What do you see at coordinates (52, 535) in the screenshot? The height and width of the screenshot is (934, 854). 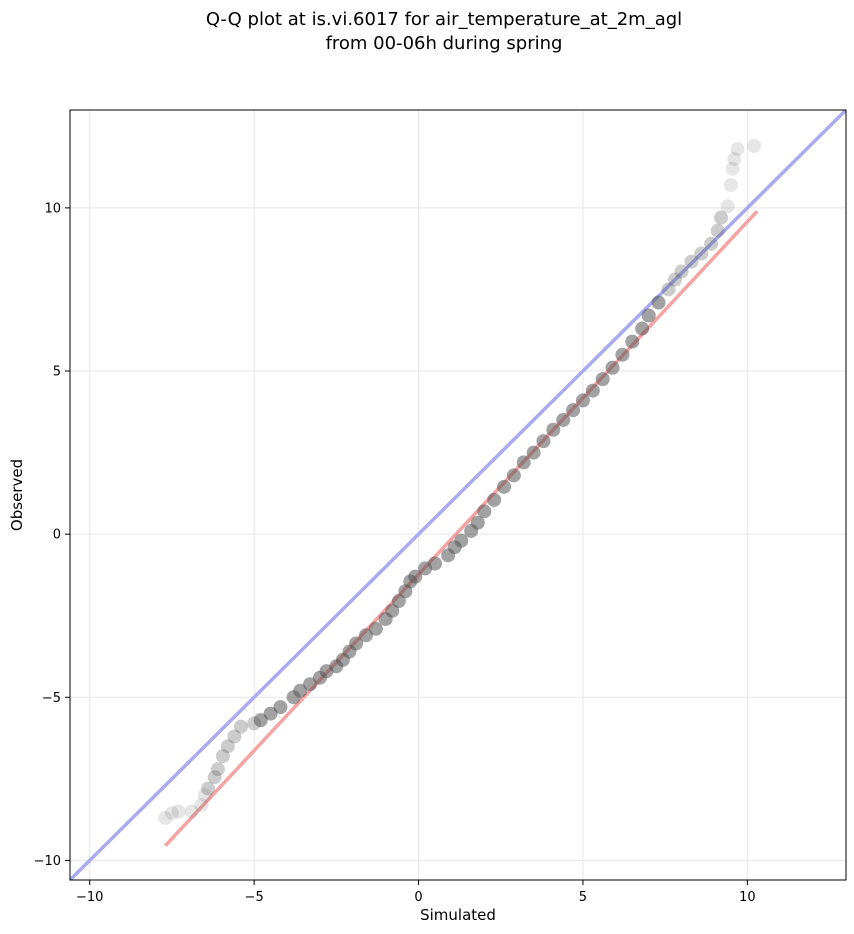 I see `y-axis-ticks: −10 −5 0 5 10` at bounding box center [52, 535].